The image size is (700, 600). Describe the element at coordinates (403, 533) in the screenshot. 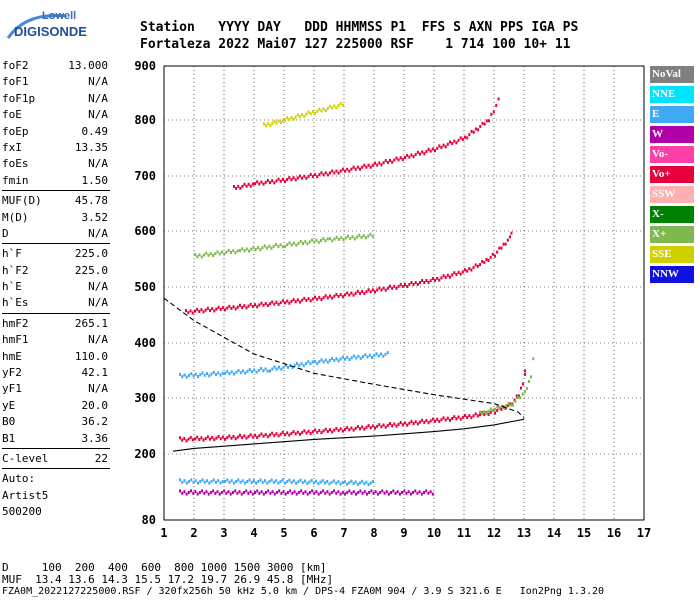

I see `x-tick-label: 9` at that location.